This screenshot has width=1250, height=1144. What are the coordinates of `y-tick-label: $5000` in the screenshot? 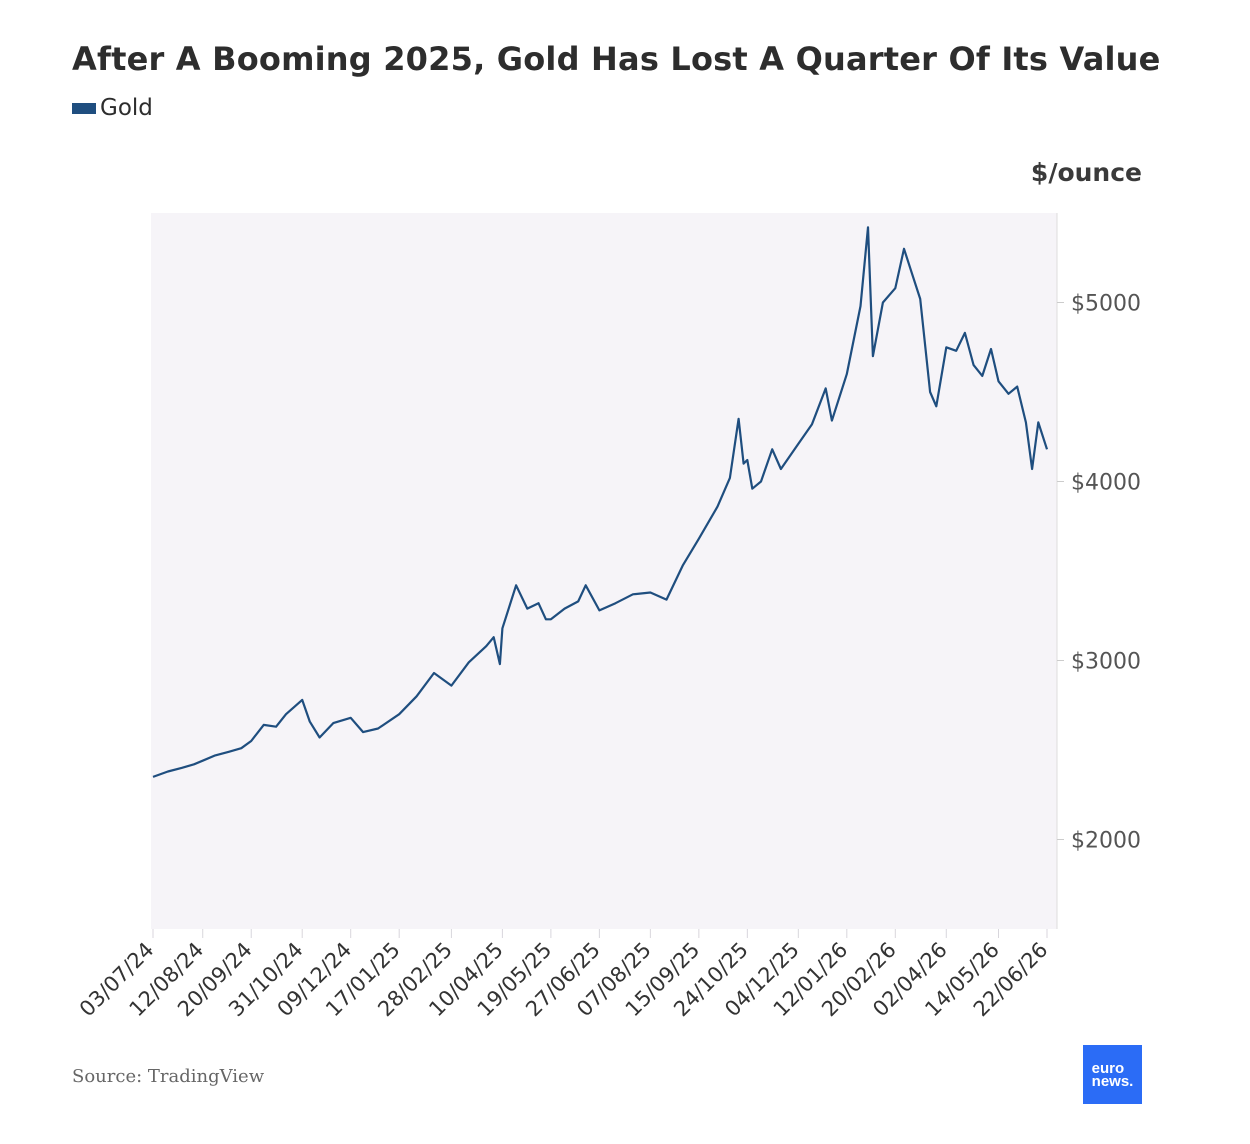 It's located at (1106, 304).